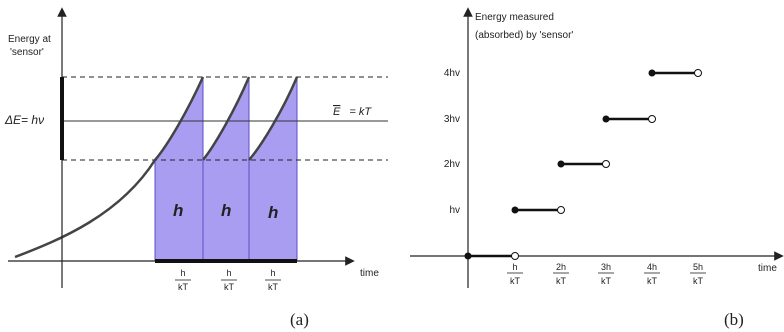 Image resolution: width=784 pixels, height=332 pixels. Describe the element at coordinates (452, 119) in the screenshot. I see `y-tick-3hv: 3hv` at that location.